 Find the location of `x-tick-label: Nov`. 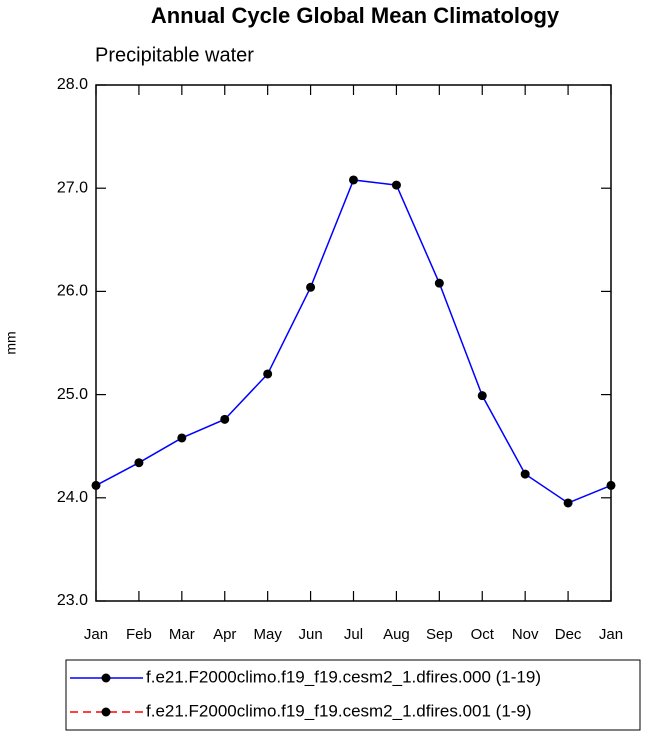

x-tick-label: Nov is located at coordinates (525, 634).